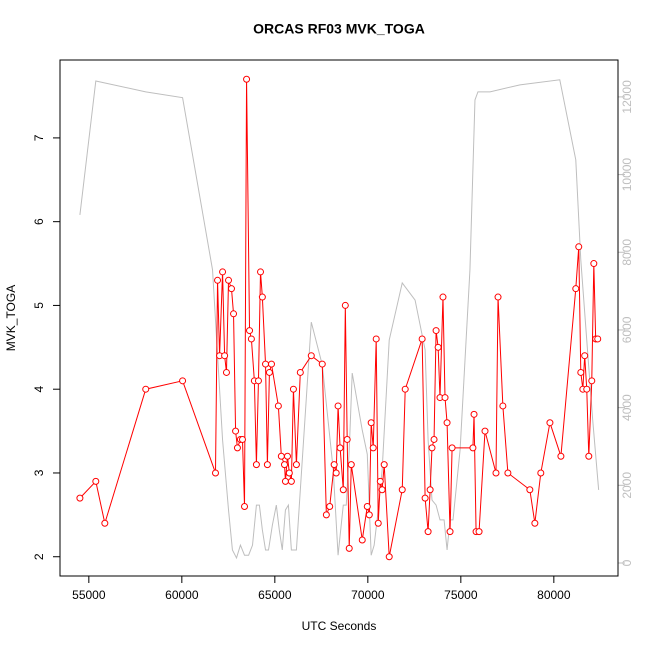 This screenshot has width=650, height=655. Describe the element at coordinates (368, 595) in the screenshot. I see `x-tick-label: 70000` at that location.